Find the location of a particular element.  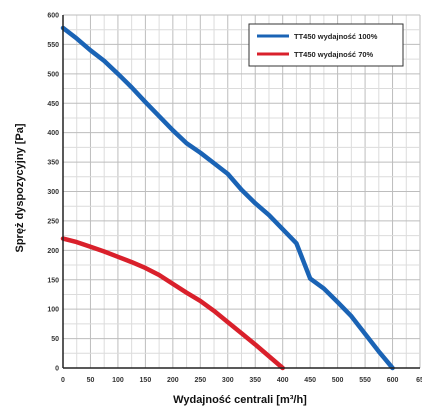

y-tick-label: 350 is located at coordinates (53, 163).